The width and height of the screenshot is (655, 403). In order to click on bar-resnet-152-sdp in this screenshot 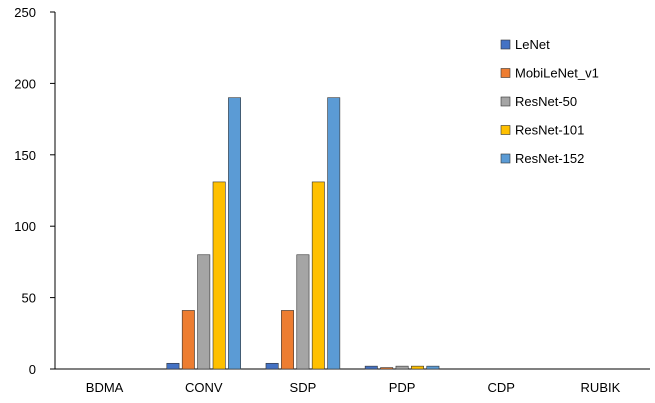, I will do `click(334, 233)`.